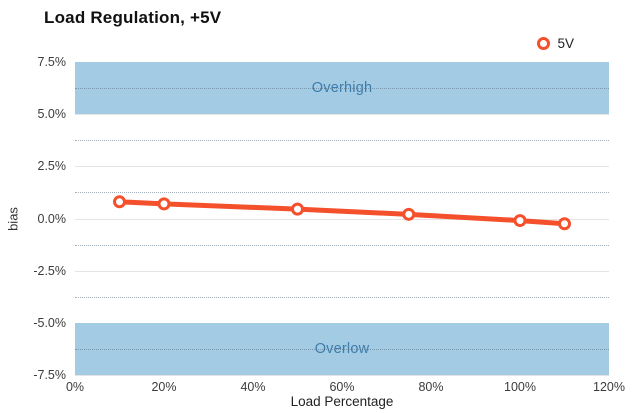  Describe the element at coordinates (520, 387) in the screenshot. I see `x-tick-label: 100%` at that location.